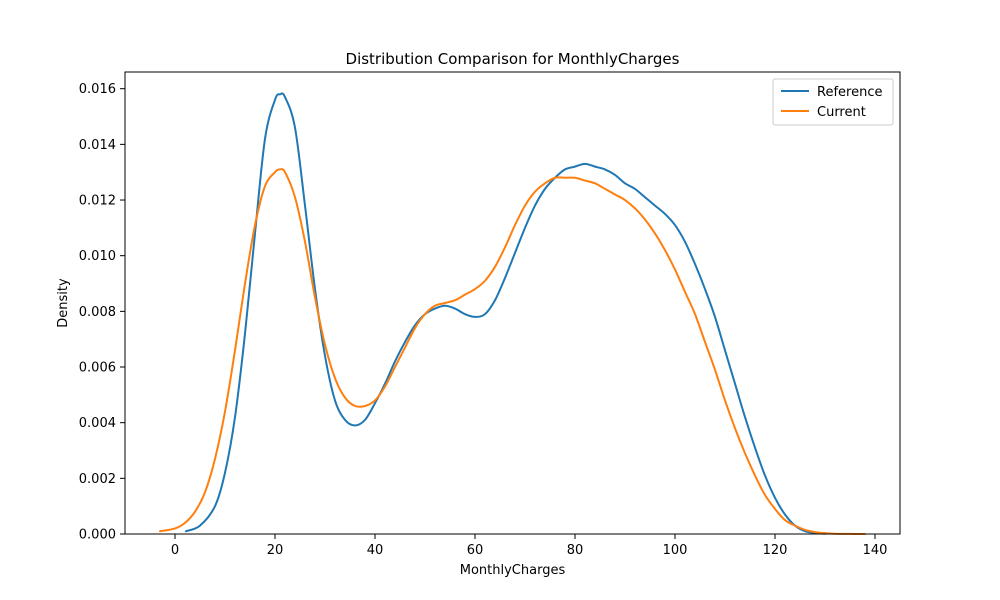  I want to click on x-axis-ticks: 0 20 40 60 80 100 120 140, so click(529, 546).